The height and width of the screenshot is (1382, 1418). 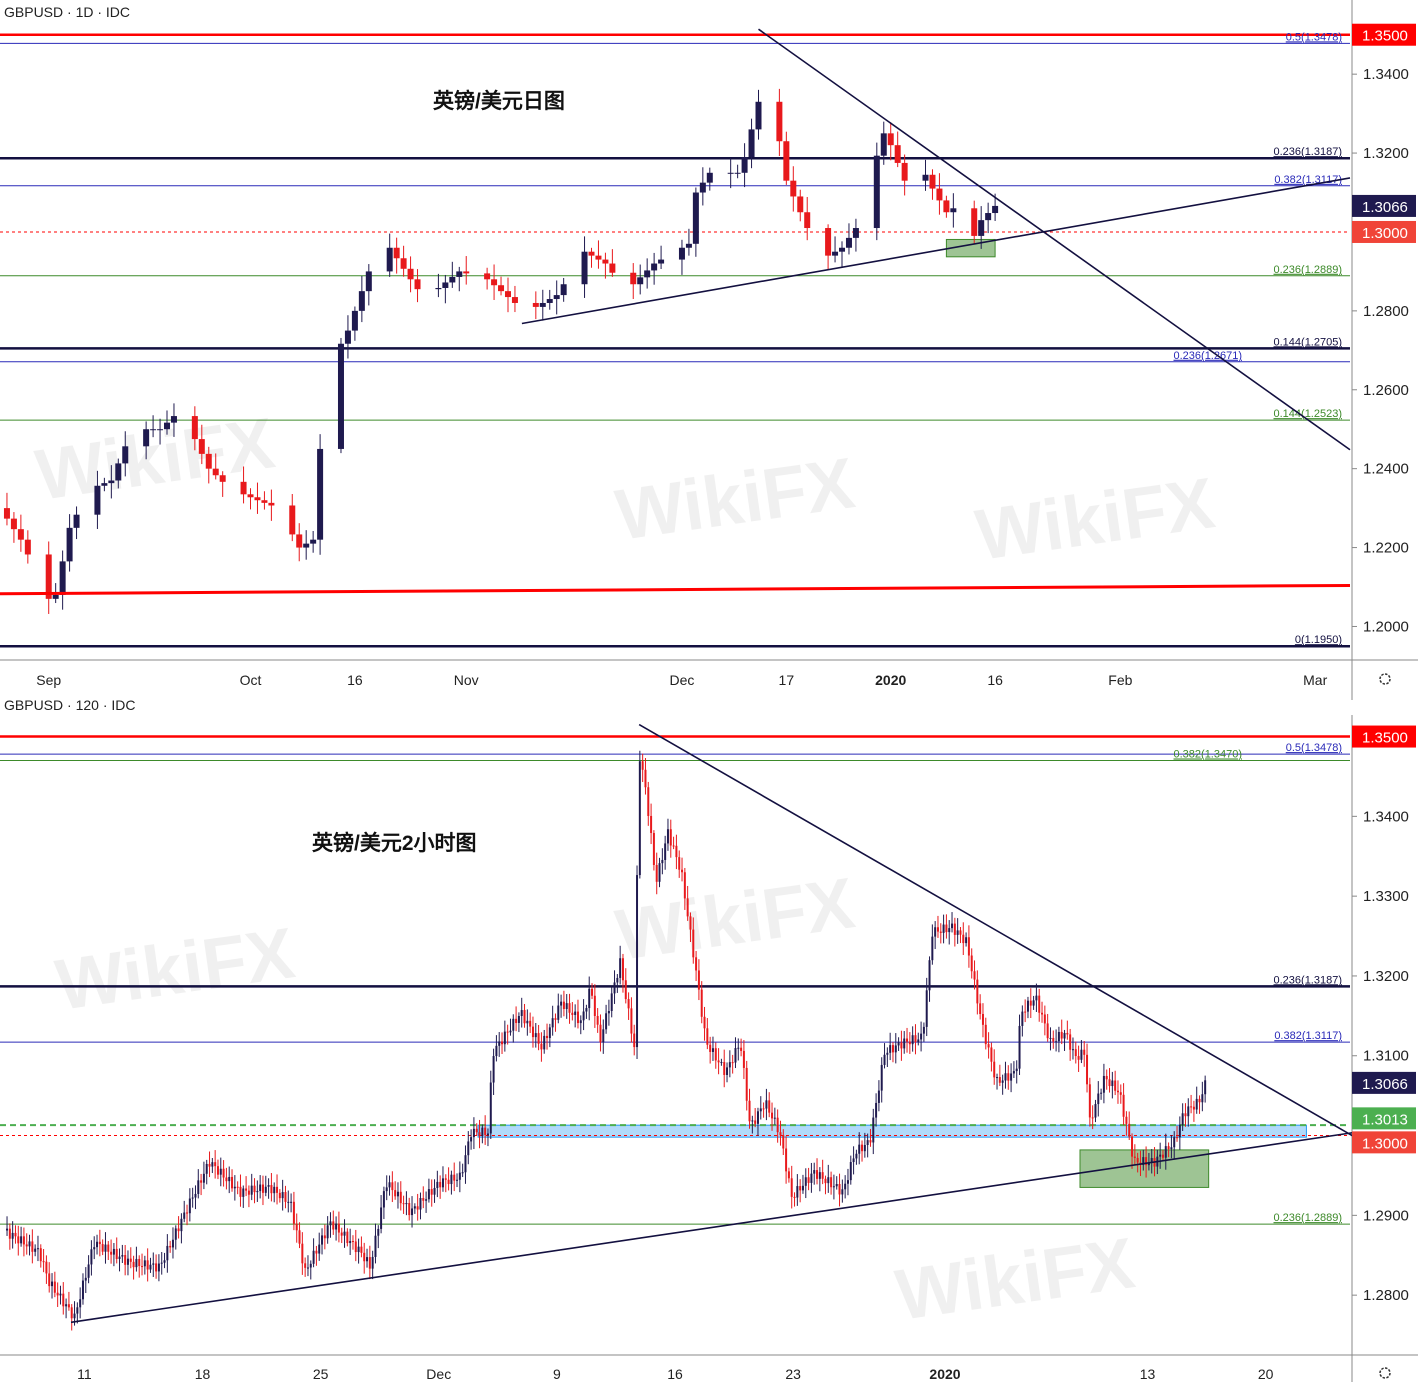 What do you see at coordinates (1385, 36) in the screenshot?
I see `price-label-text: 1.3500` at bounding box center [1385, 36].